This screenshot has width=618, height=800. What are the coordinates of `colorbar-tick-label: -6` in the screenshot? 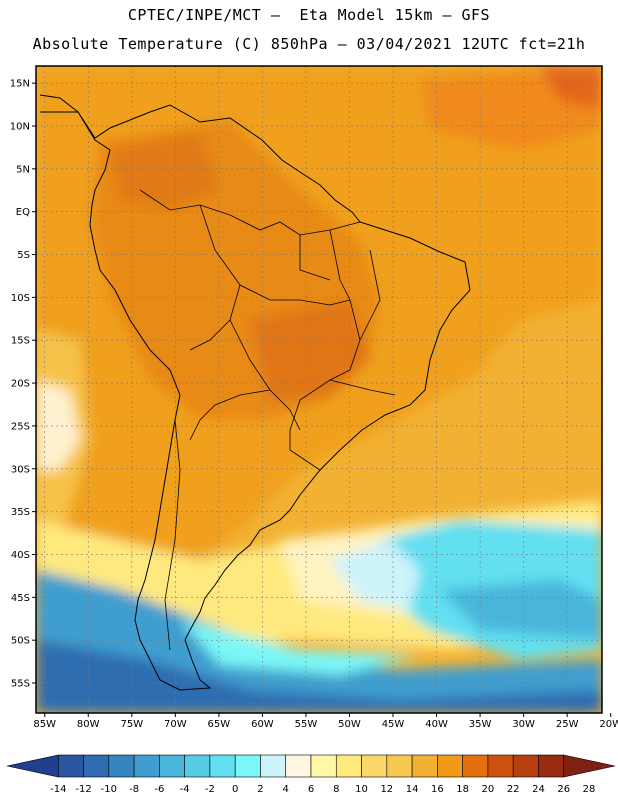 It's located at (159, 789).